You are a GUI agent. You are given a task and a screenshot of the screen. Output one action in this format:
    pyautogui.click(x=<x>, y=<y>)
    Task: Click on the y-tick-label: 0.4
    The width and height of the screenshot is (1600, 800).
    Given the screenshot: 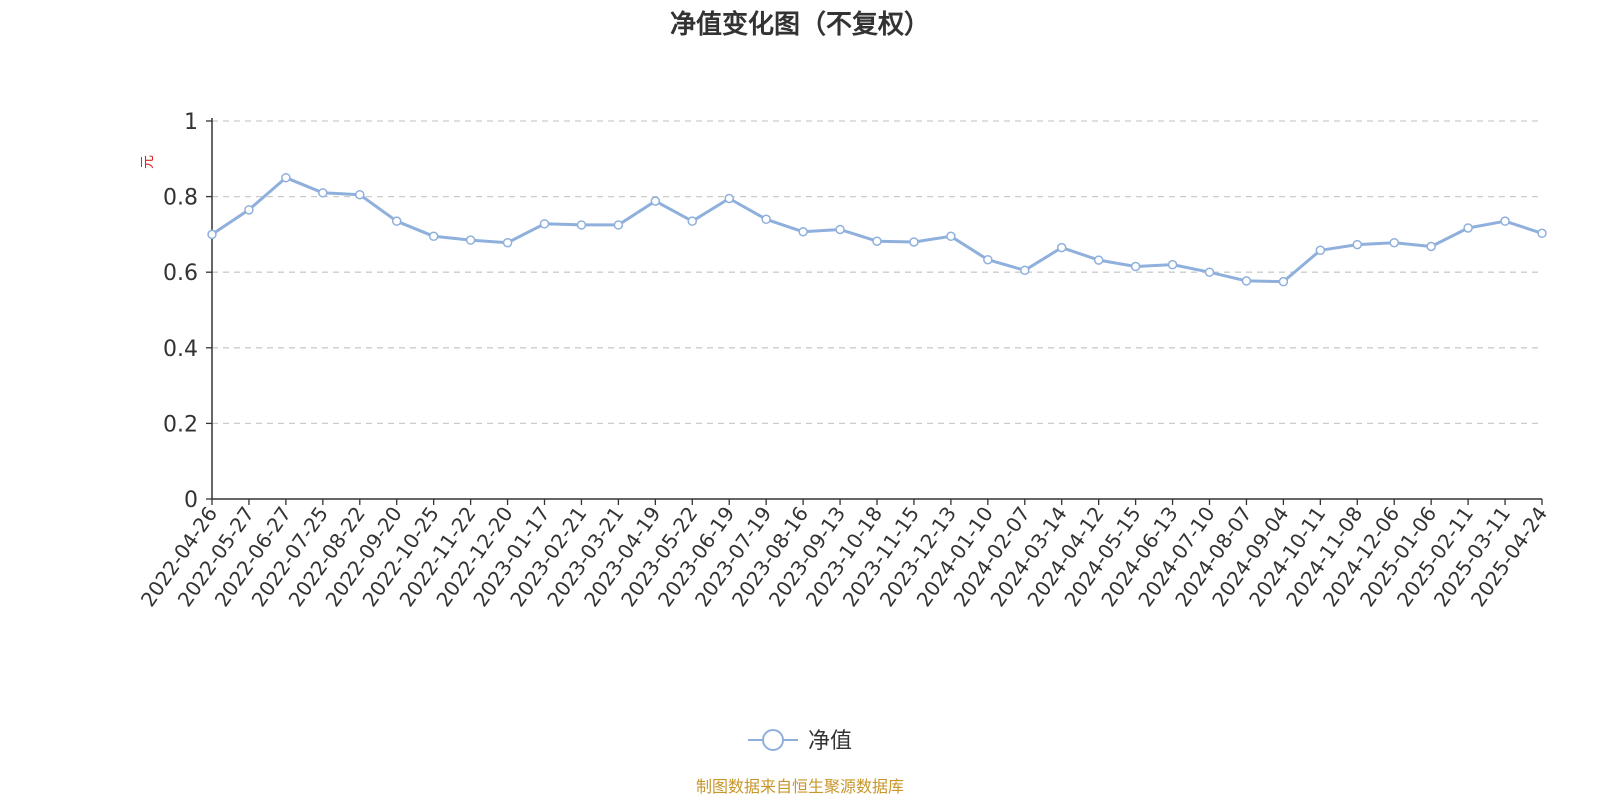 What is the action you would take?
    pyautogui.click(x=180, y=349)
    